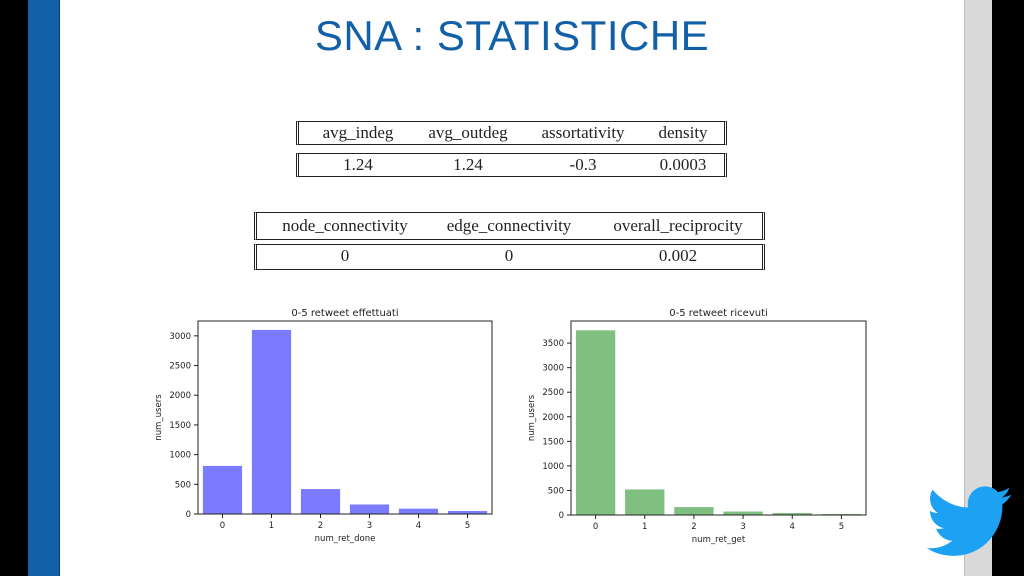  What do you see at coordinates (678, 255) in the screenshot?
I see `table-value-cell: 0.002` at bounding box center [678, 255].